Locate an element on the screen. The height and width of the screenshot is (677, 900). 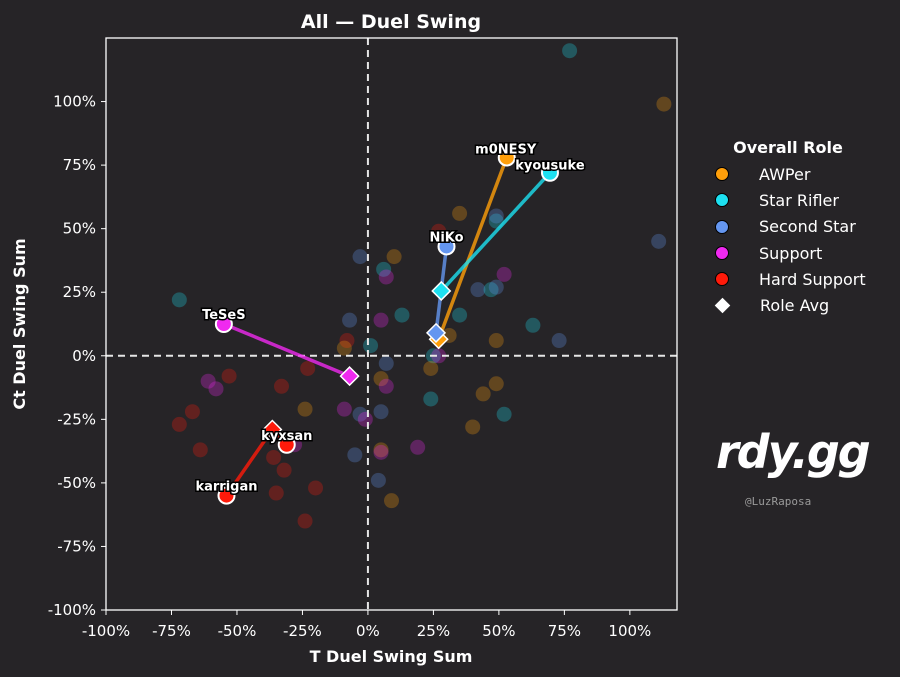
player-label: kyxsan is located at coordinates (286, 436).